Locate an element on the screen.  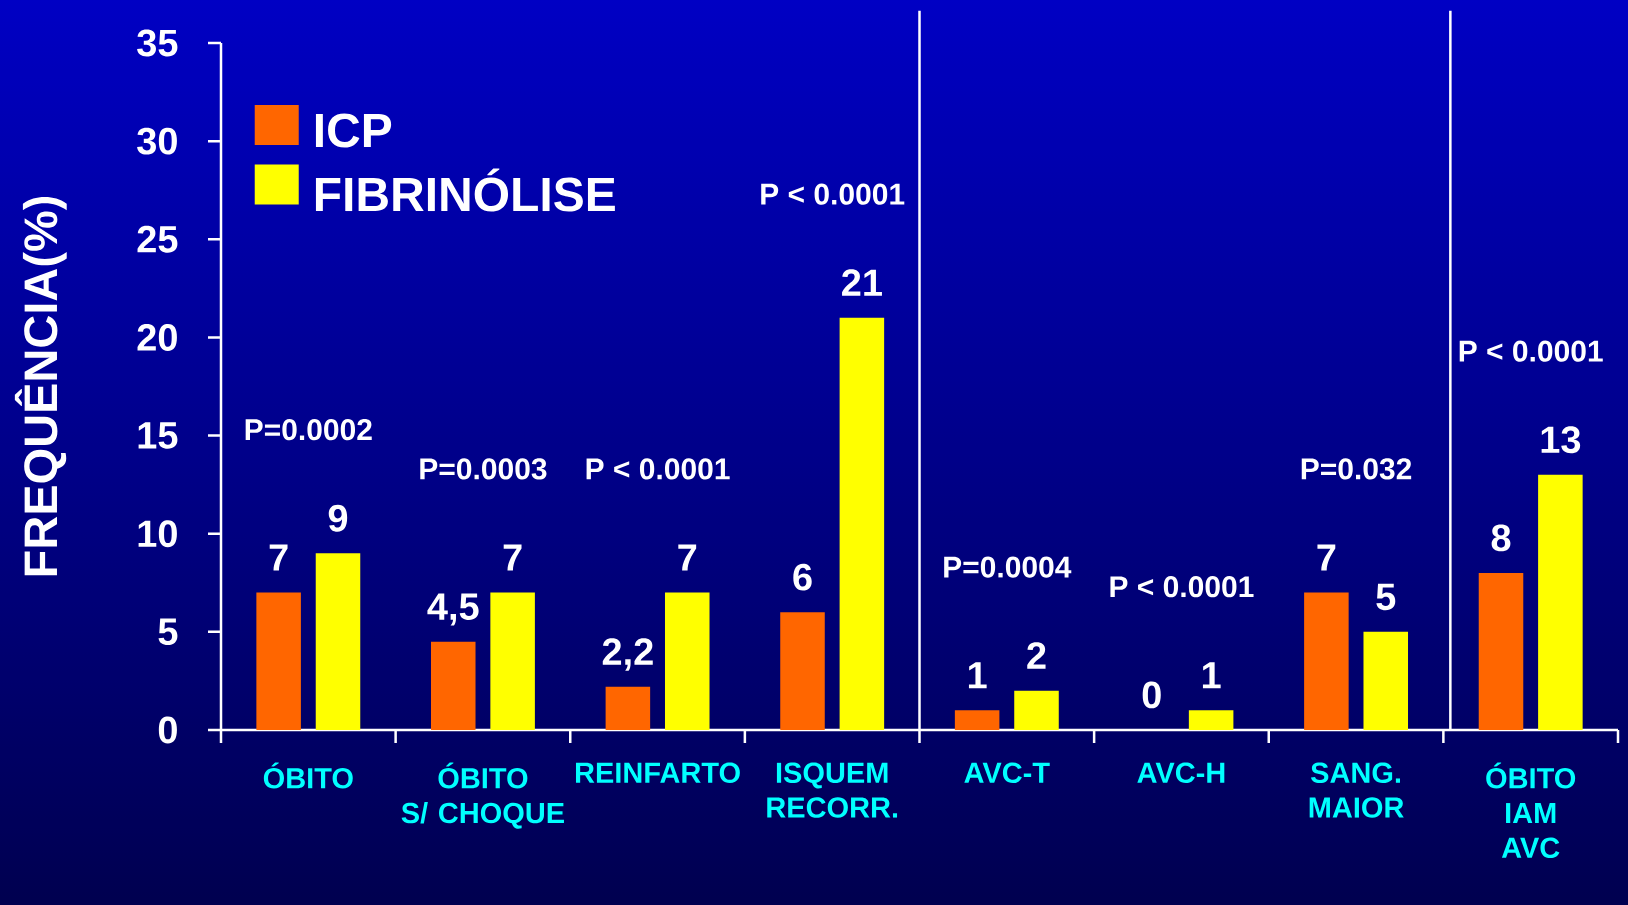
x-tick-label: ÓBITO is located at coordinates (308, 775).